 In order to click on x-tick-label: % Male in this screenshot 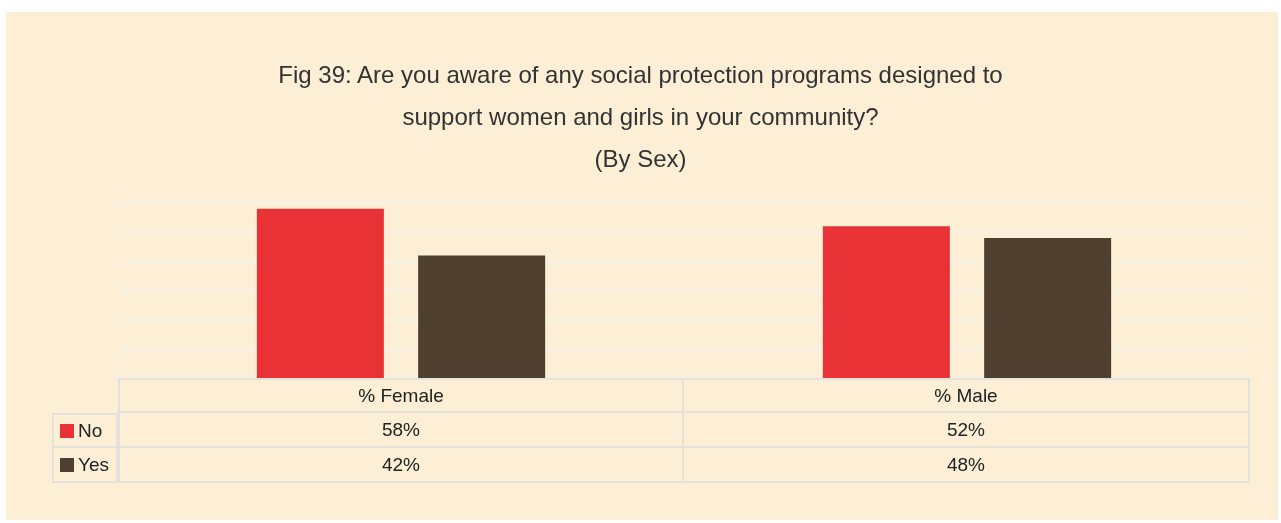, I will do `click(967, 395)`.